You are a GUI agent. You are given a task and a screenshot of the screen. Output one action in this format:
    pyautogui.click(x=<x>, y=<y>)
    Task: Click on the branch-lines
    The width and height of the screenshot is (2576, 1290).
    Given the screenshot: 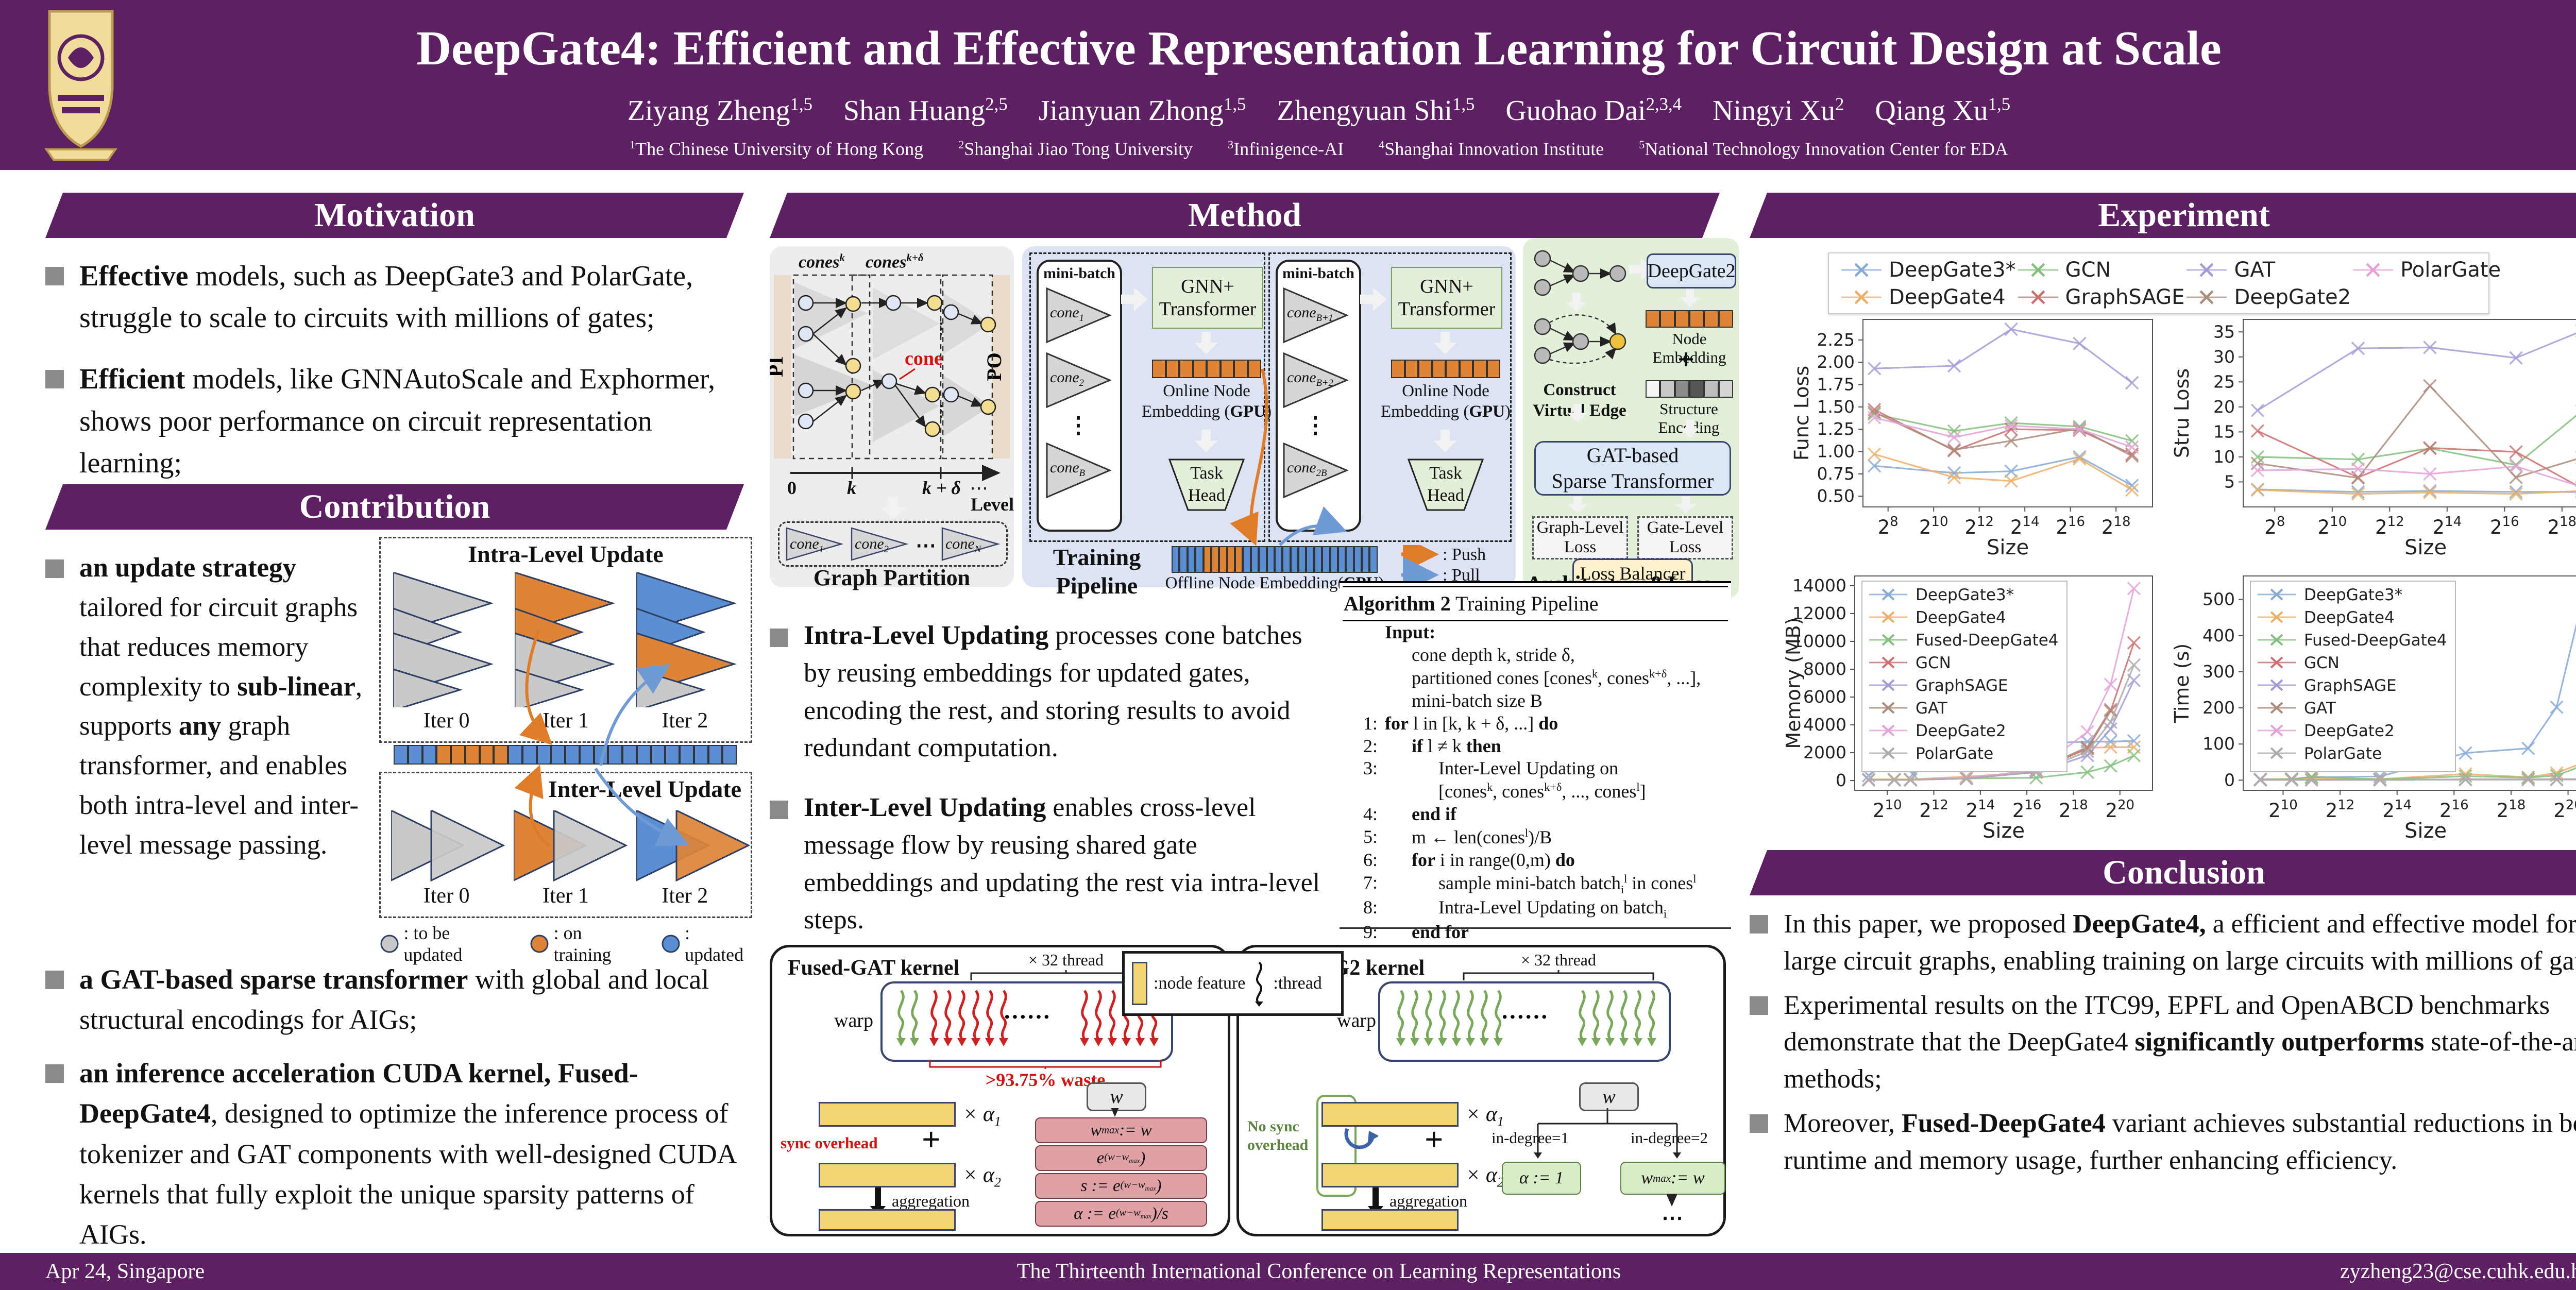 What is the action you would take?
    pyautogui.click(x=1607, y=1134)
    